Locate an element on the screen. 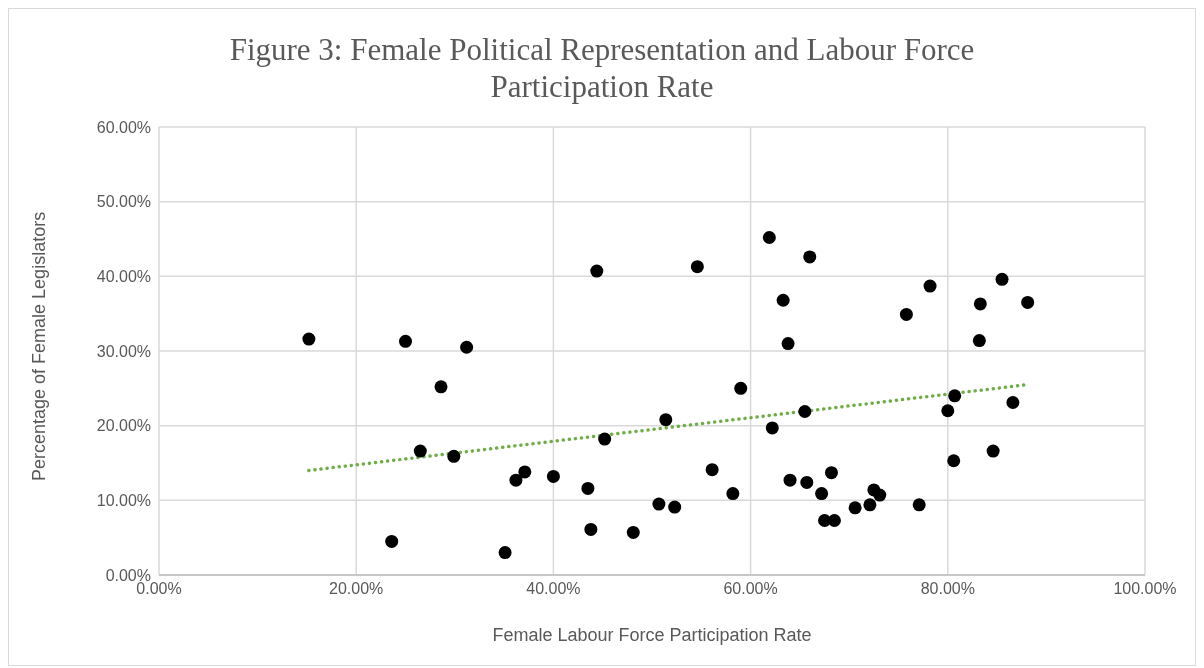 The image size is (1204, 668). x-tick-label: 40.00% is located at coordinates (553, 589).